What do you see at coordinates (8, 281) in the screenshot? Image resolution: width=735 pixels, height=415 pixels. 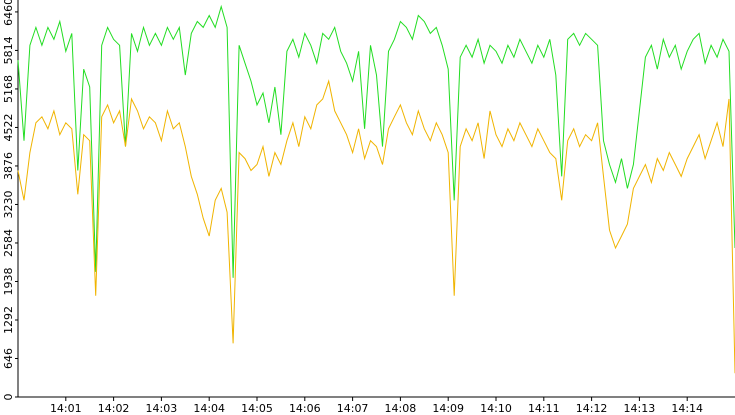 I see `y-tick-label: 1938` at bounding box center [8, 281].